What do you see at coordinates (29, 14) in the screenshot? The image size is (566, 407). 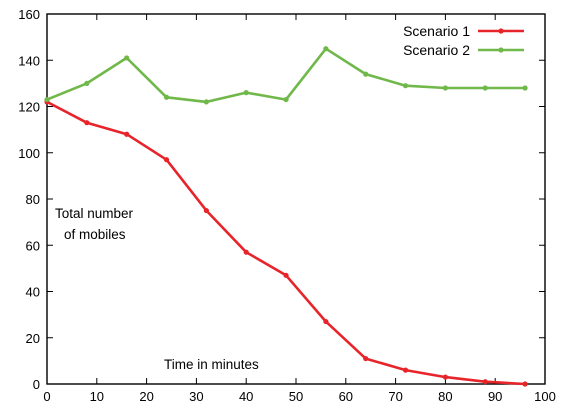 I see `y-tick-label: 160` at bounding box center [29, 14].